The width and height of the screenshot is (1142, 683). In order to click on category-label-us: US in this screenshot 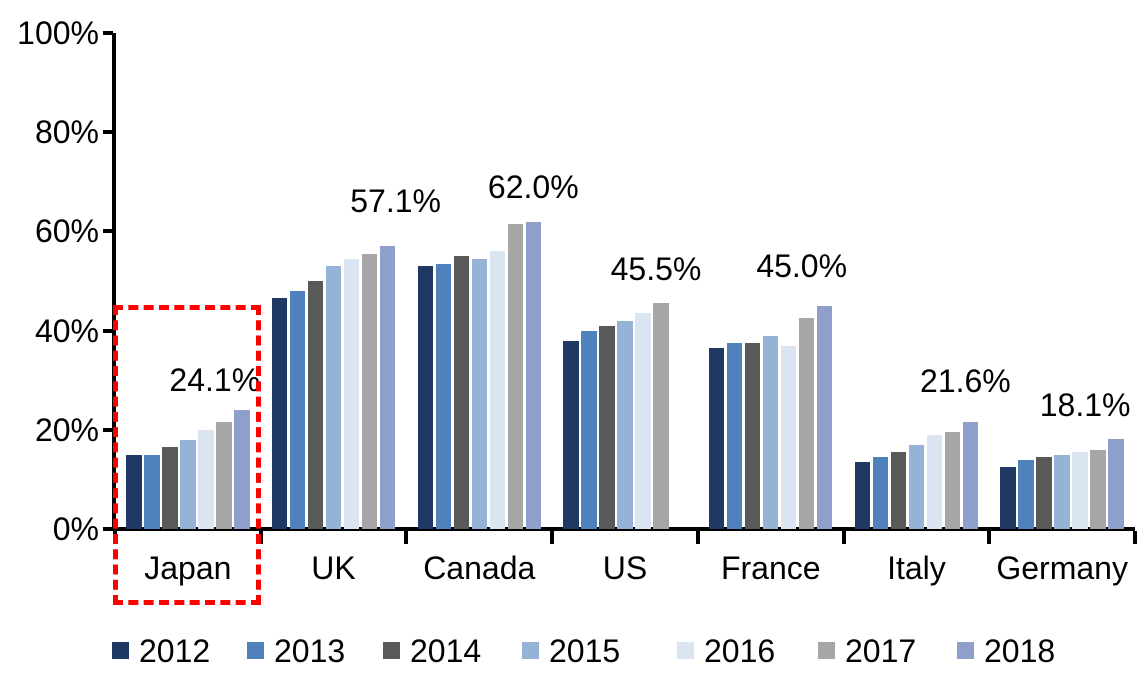, I will do `click(625, 568)`.